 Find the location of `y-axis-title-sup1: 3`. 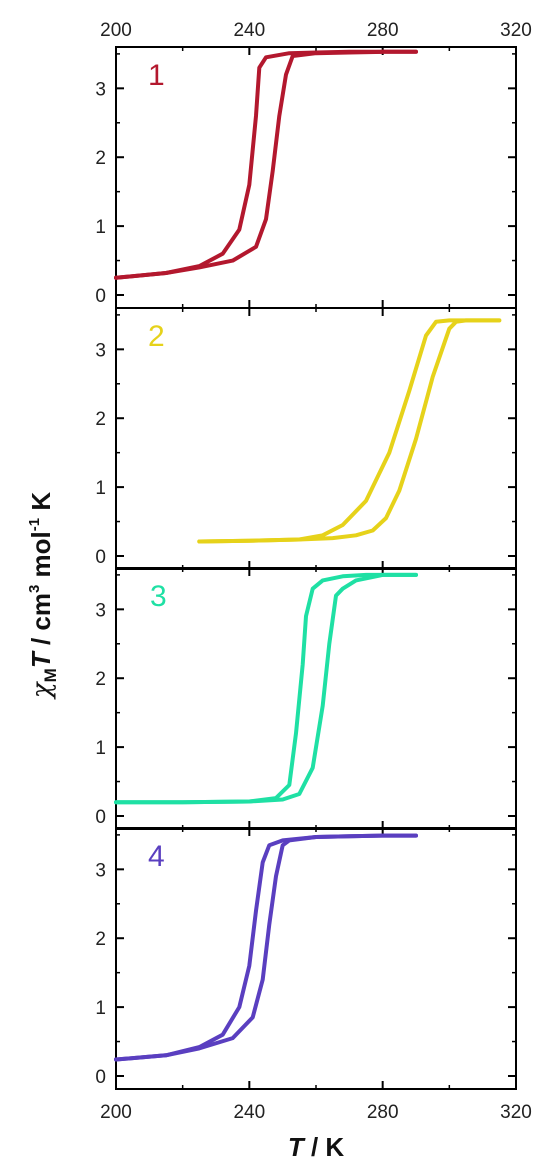

y-axis-title-sup1: 3 is located at coordinates (34, 589).